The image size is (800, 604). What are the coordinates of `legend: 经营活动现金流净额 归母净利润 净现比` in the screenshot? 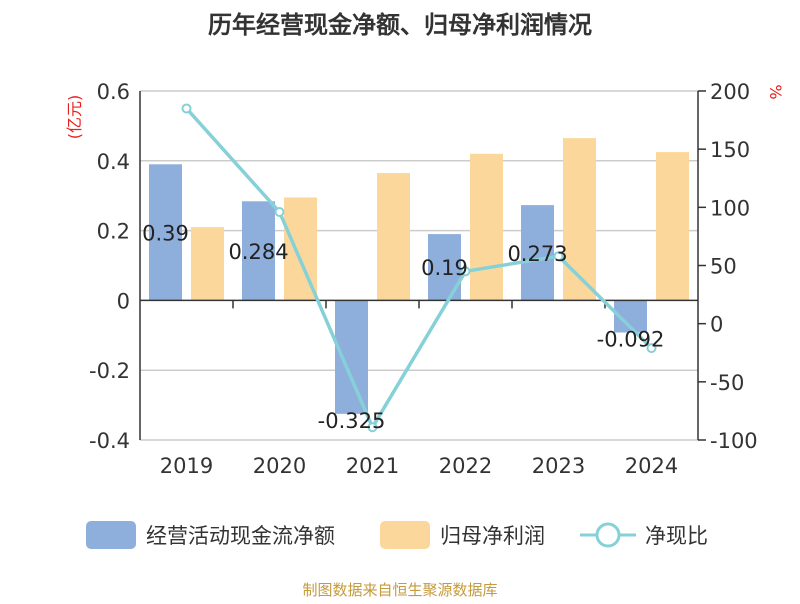 It's located at (397, 535).